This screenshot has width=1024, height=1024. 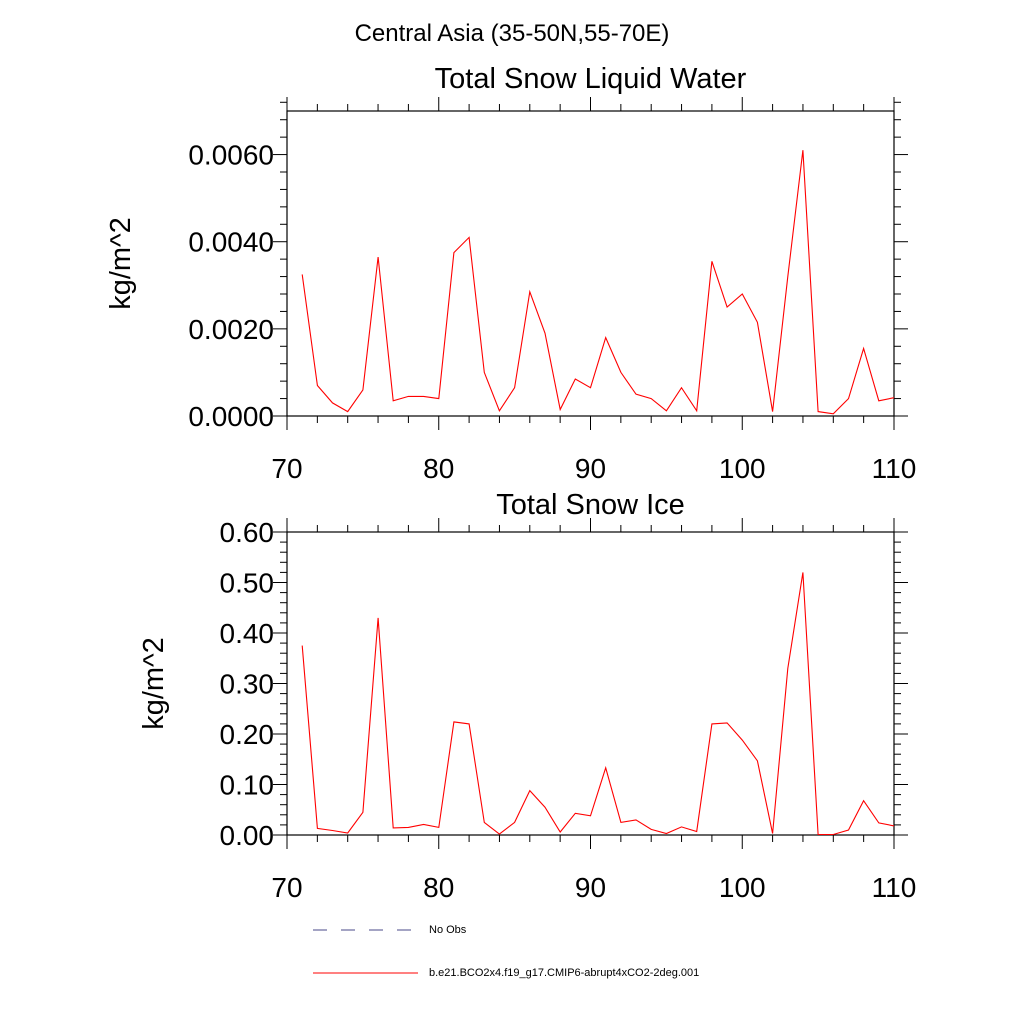 I want to click on liquid-water-y-tick-label: 0.0040, so click(x=231, y=242).